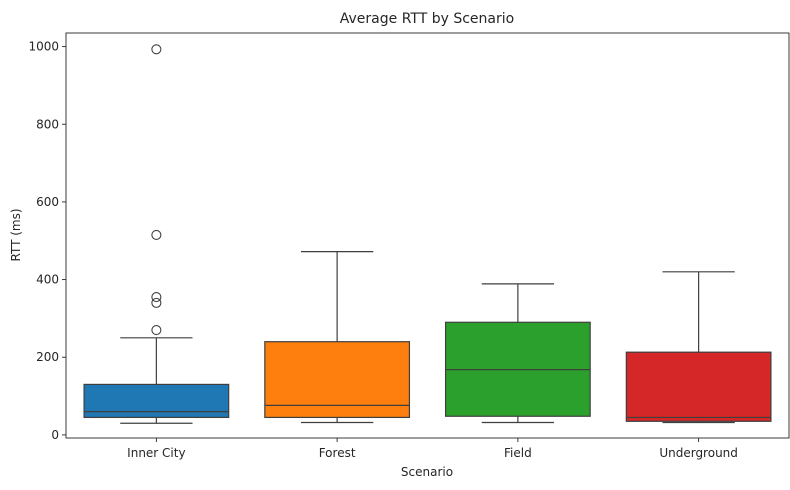 The image size is (790, 490). What do you see at coordinates (47, 202) in the screenshot?
I see `y-tick-label: 600` at bounding box center [47, 202].